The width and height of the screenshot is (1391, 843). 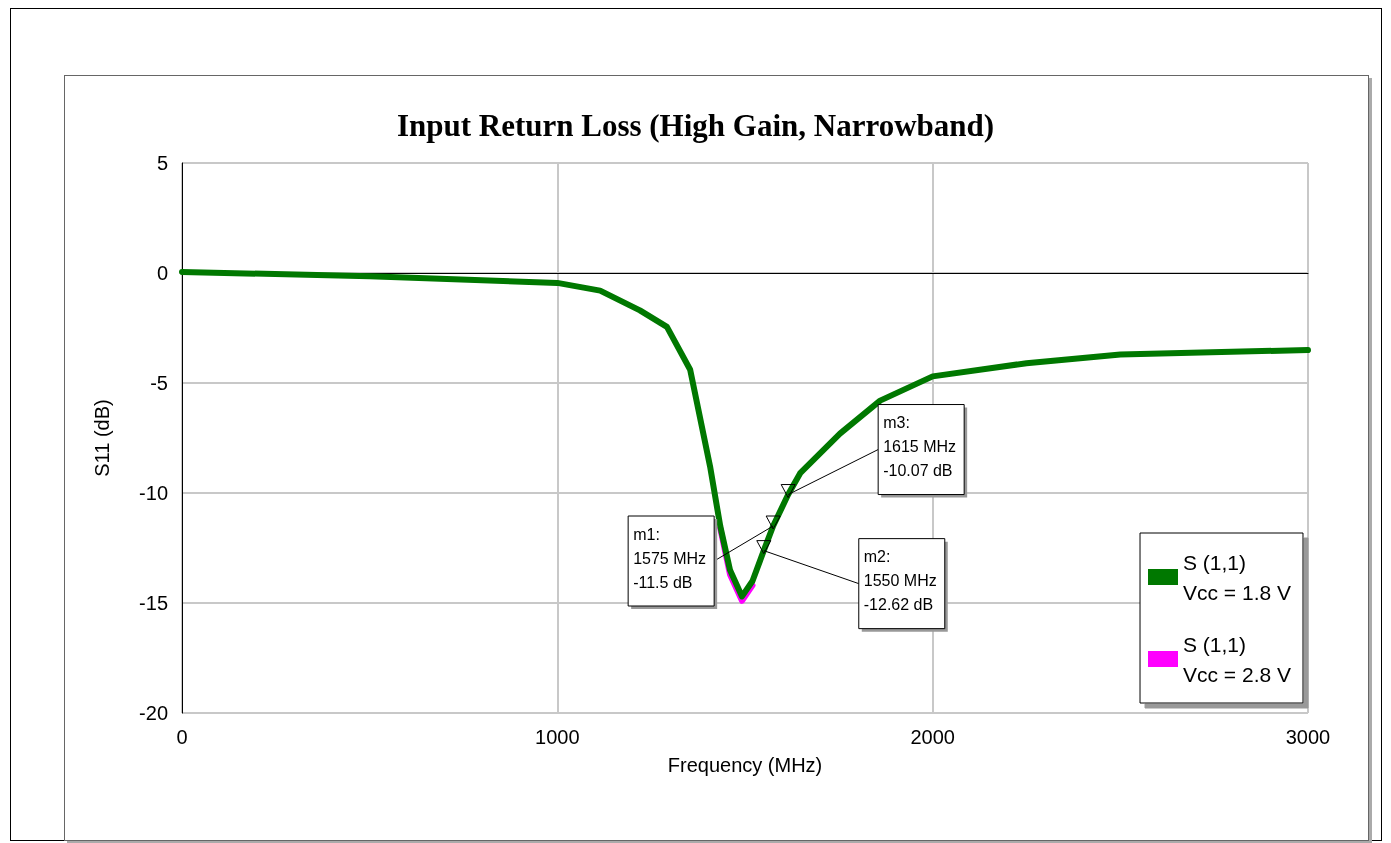 I want to click on annotation: m3: 1615 MHz -10.07 dB, so click(x=920, y=447).